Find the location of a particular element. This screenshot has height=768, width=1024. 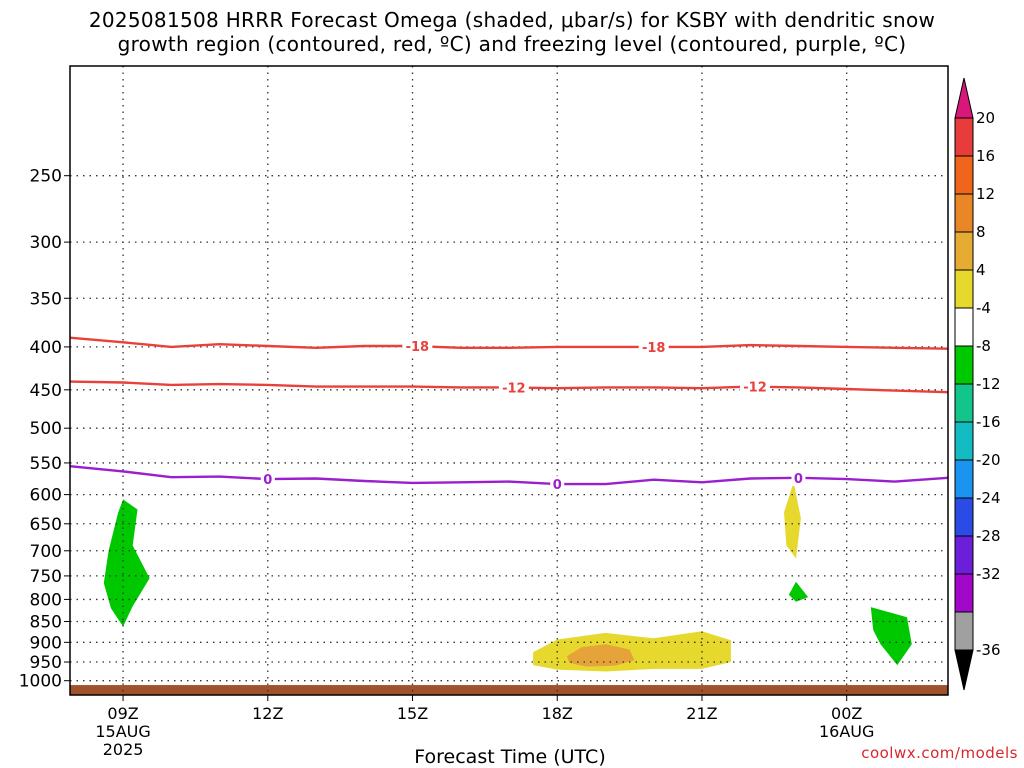

colorbar-label-4: 4 is located at coordinates (981, 270).